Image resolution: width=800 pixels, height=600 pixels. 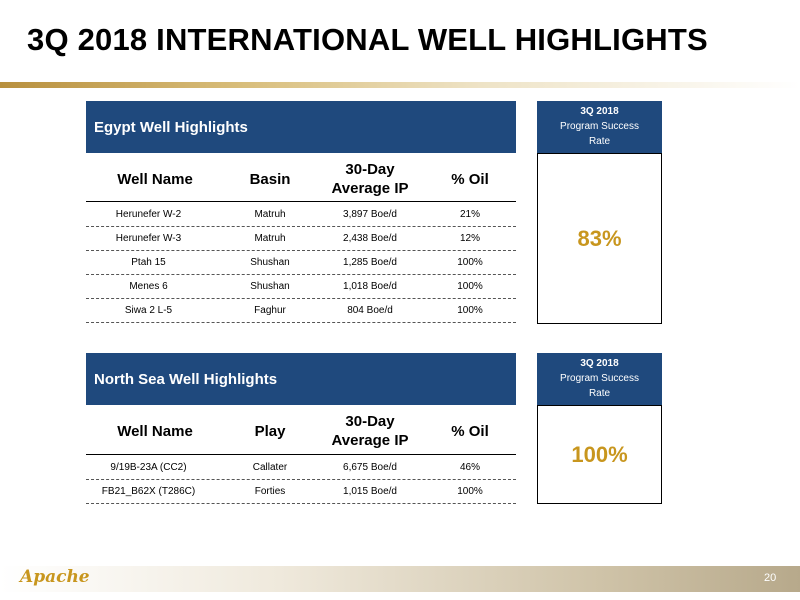 What do you see at coordinates (148, 262) in the screenshot?
I see `well-name-cell: Ptah 15` at bounding box center [148, 262].